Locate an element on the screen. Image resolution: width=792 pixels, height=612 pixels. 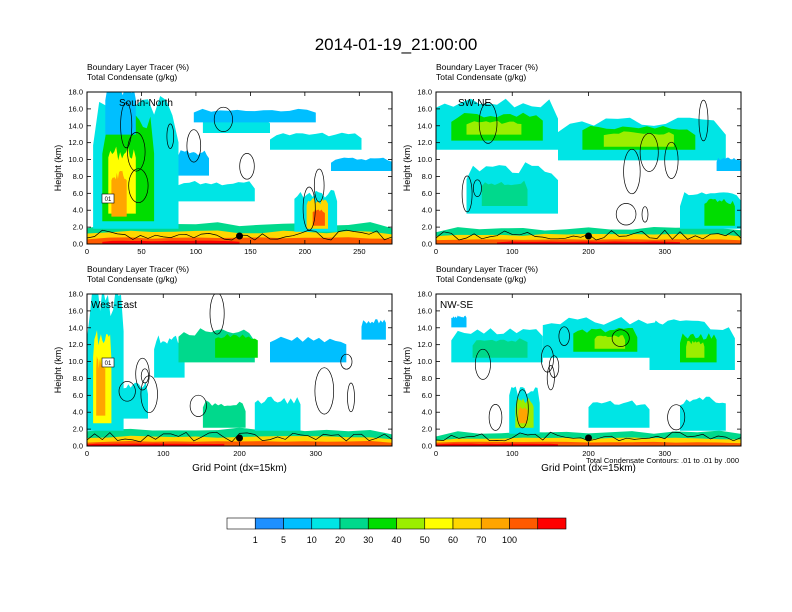
colorbar-label: 5 is located at coordinates (283, 540).